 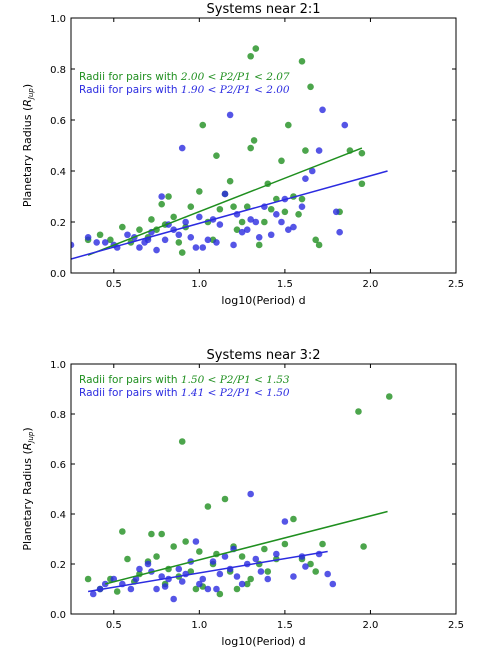 What do you see at coordinates (285, 284) in the screenshot?
I see `x-tick-label: 1.5` at bounding box center [285, 284].